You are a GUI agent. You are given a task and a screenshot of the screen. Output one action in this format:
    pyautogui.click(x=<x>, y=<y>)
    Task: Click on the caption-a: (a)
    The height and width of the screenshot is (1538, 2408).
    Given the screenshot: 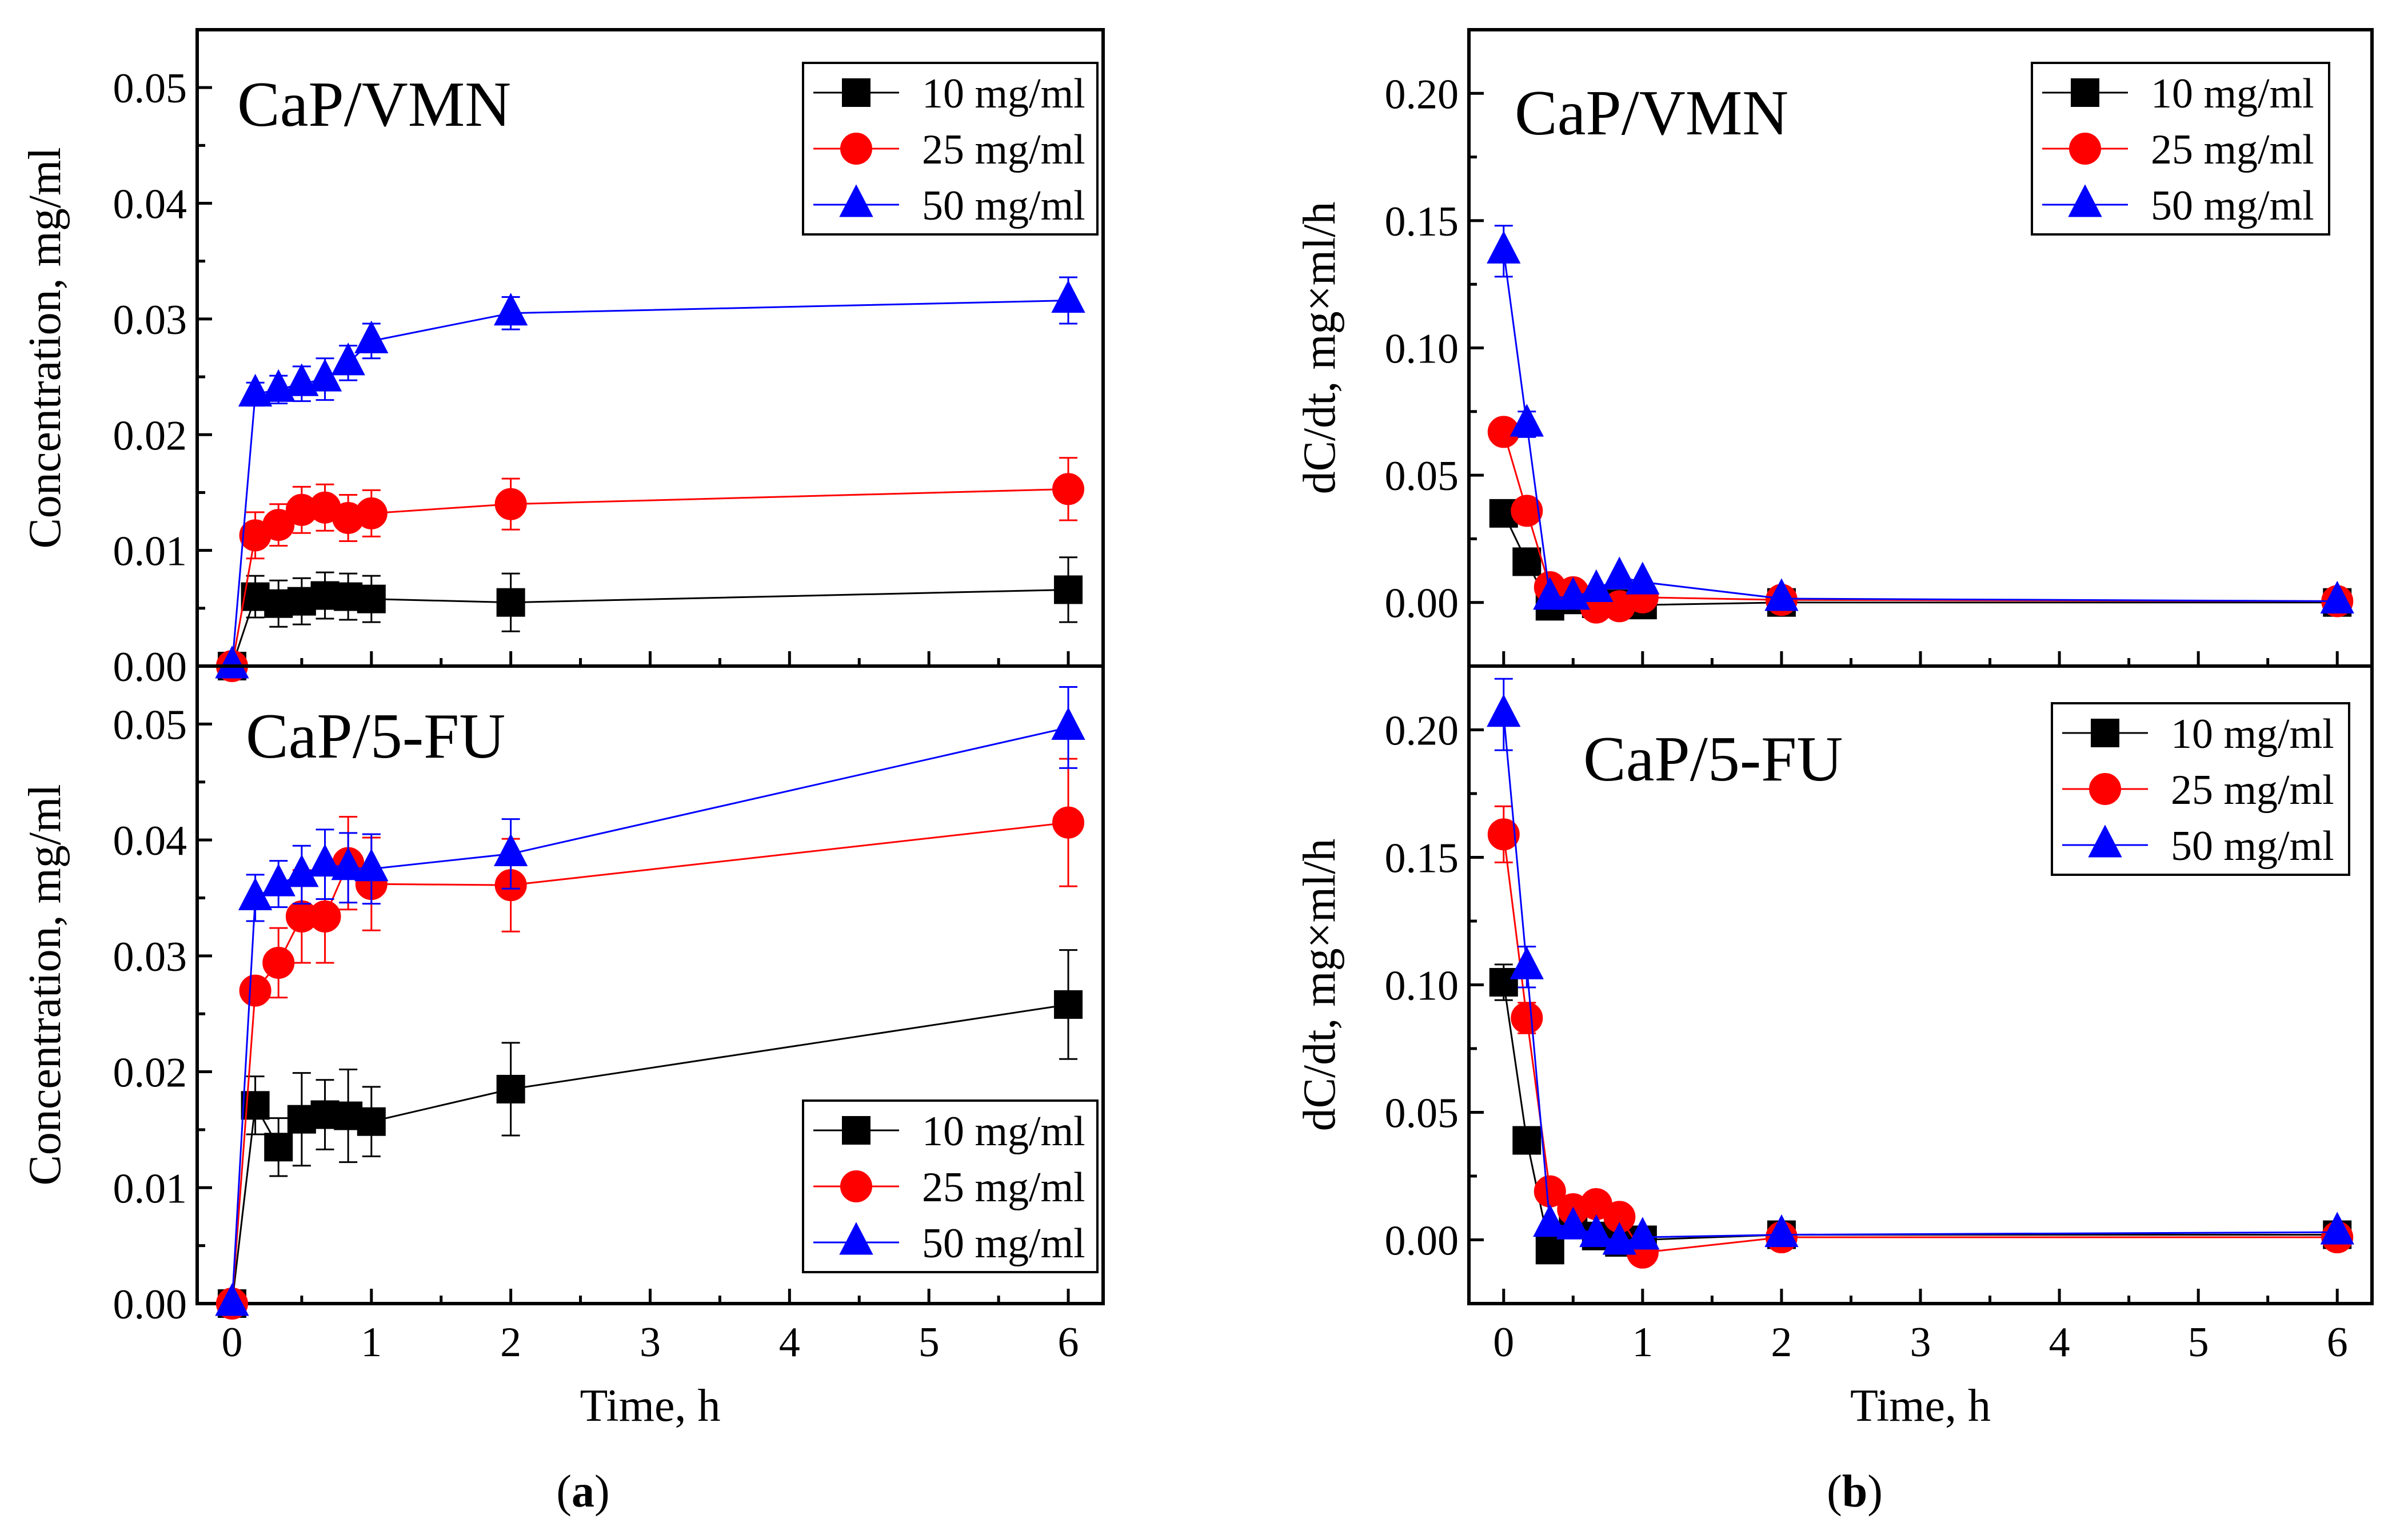 What is the action you would take?
    pyautogui.click(x=582, y=1492)
    